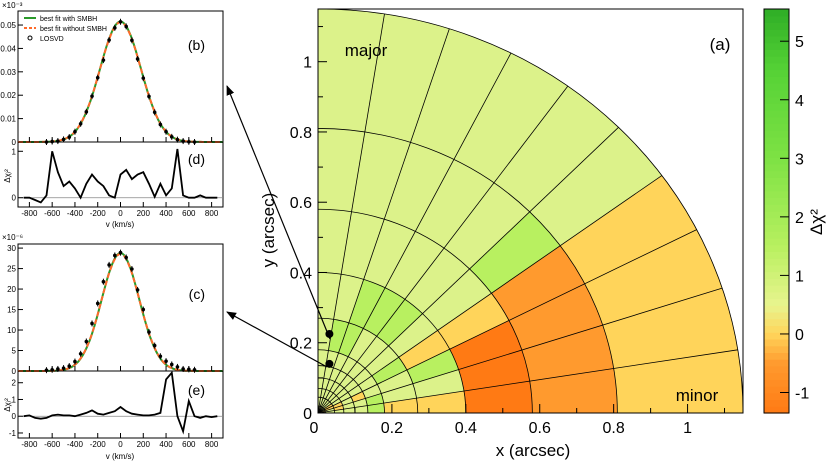 The width and height of the screenshot is (830, 463). I want to click on panel-e-ylabel: Δχᵢ², so click(7, 405).